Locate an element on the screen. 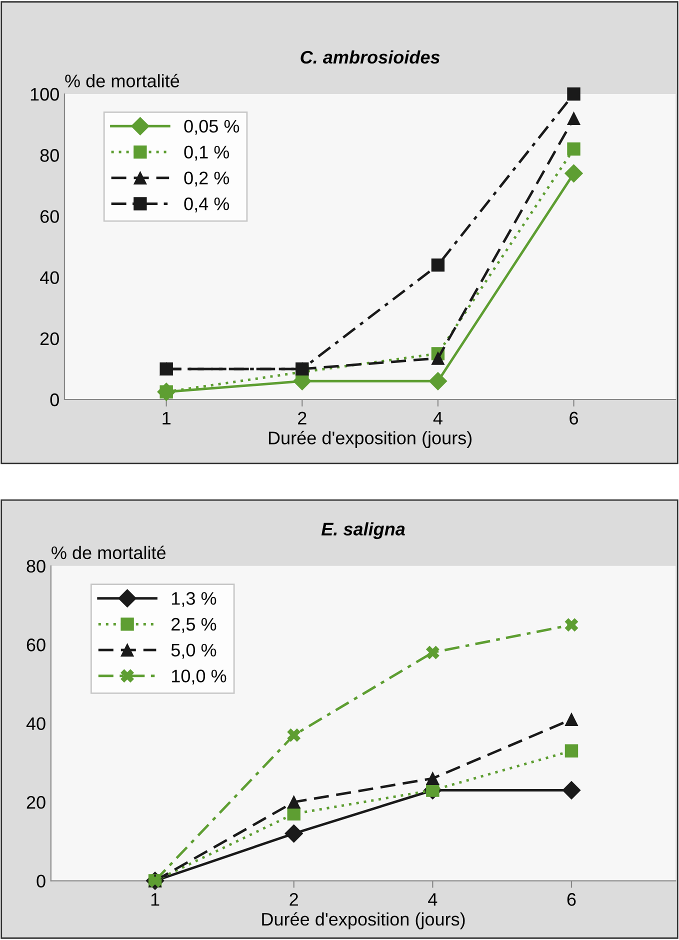 The image size is (679, 940). legend-label: 1,3 % is located at coordinates (194, 599).